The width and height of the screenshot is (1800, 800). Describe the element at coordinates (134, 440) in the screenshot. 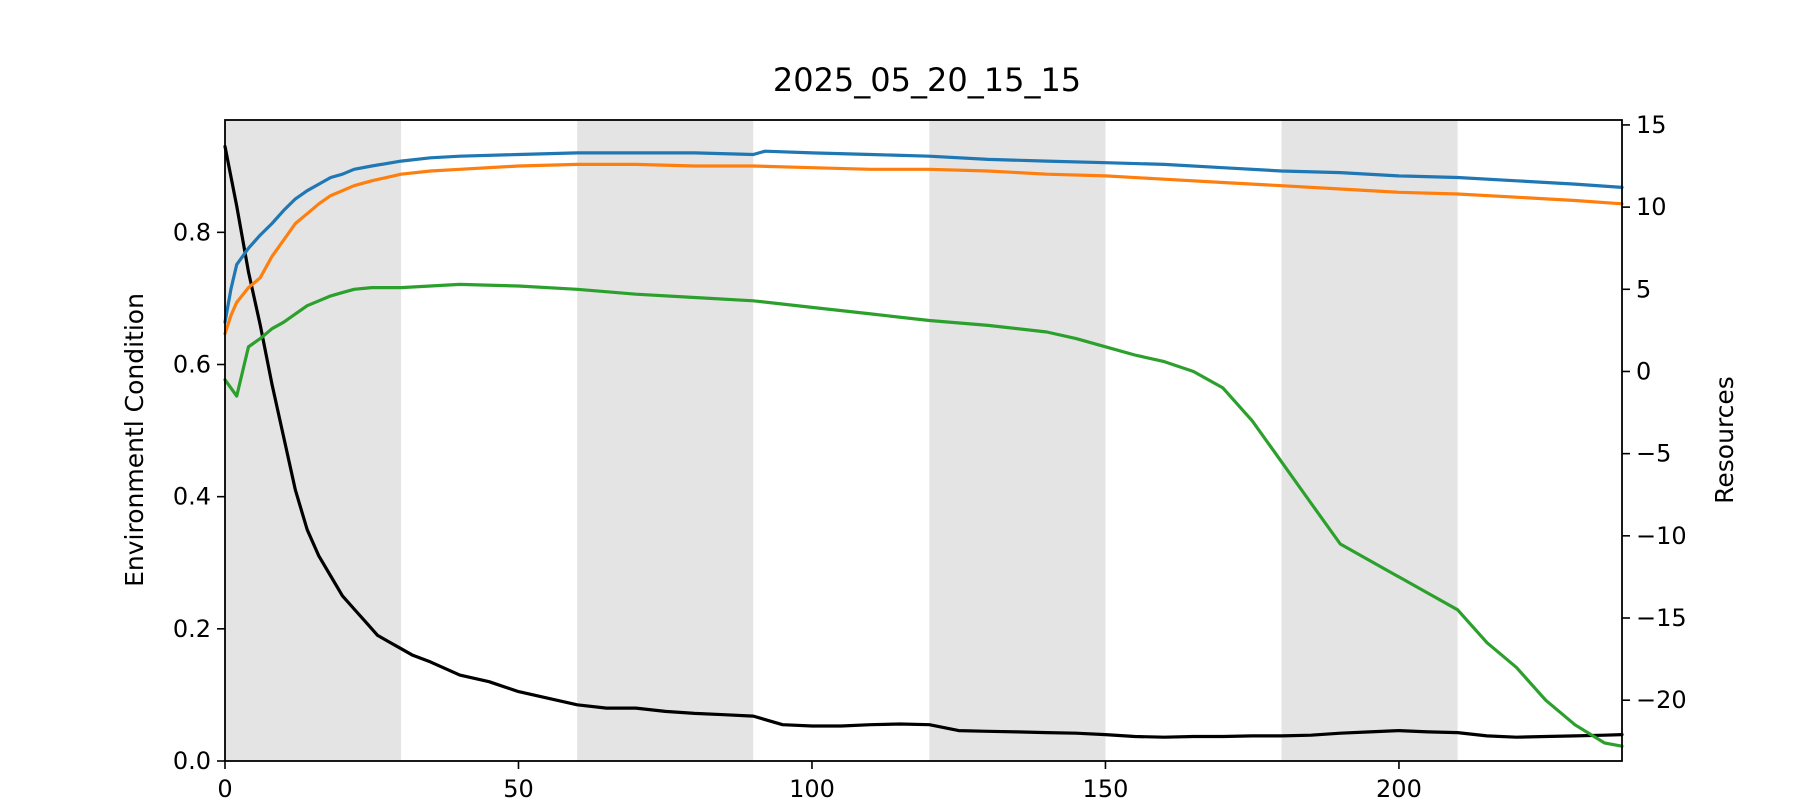

I see `y-left-axis-title: Environmentl Condition` at that location.